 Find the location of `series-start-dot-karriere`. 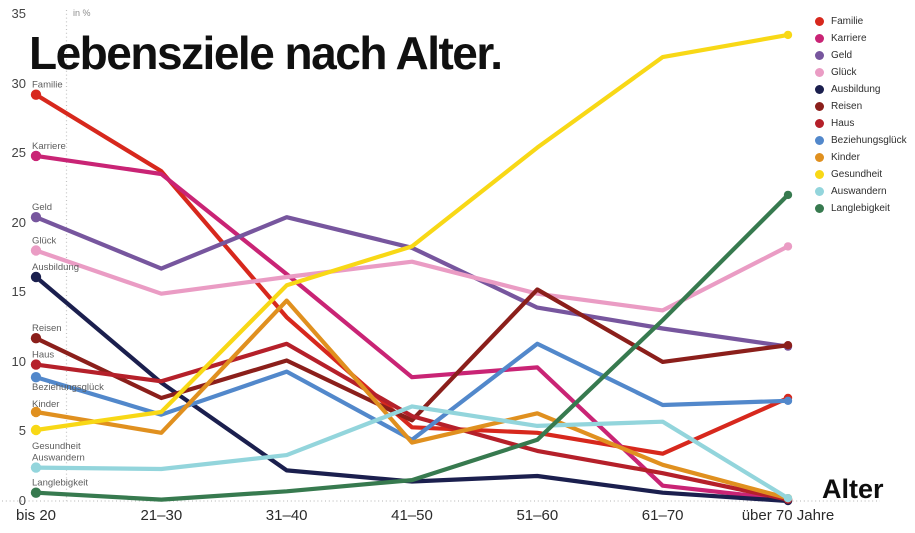

series-start-dot-karriere is located at coordinates (36, 156).